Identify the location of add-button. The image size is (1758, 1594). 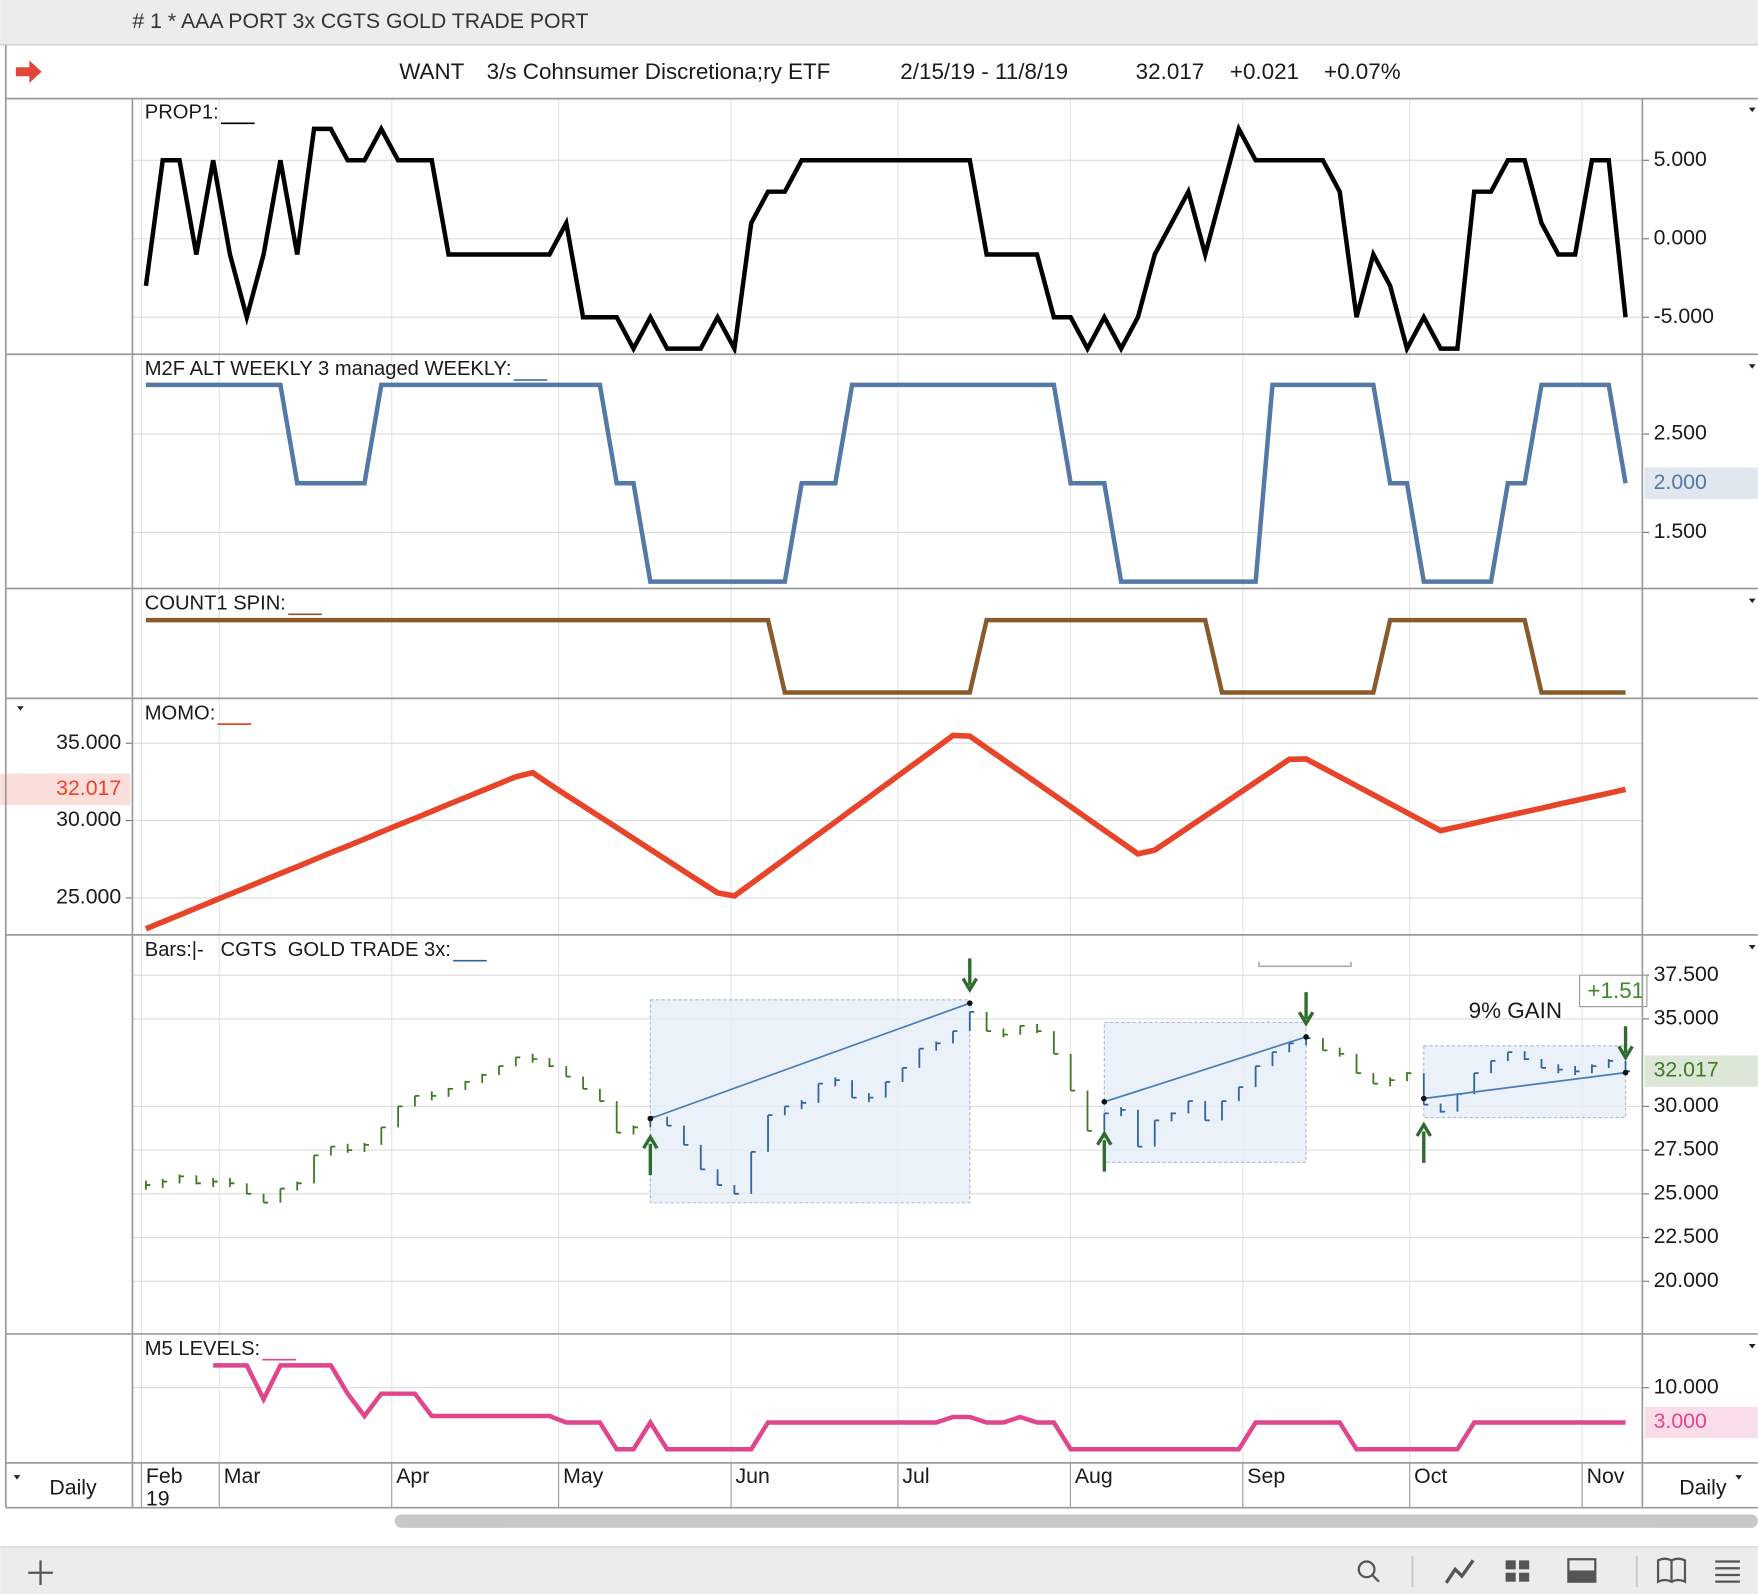
(40, 1573).